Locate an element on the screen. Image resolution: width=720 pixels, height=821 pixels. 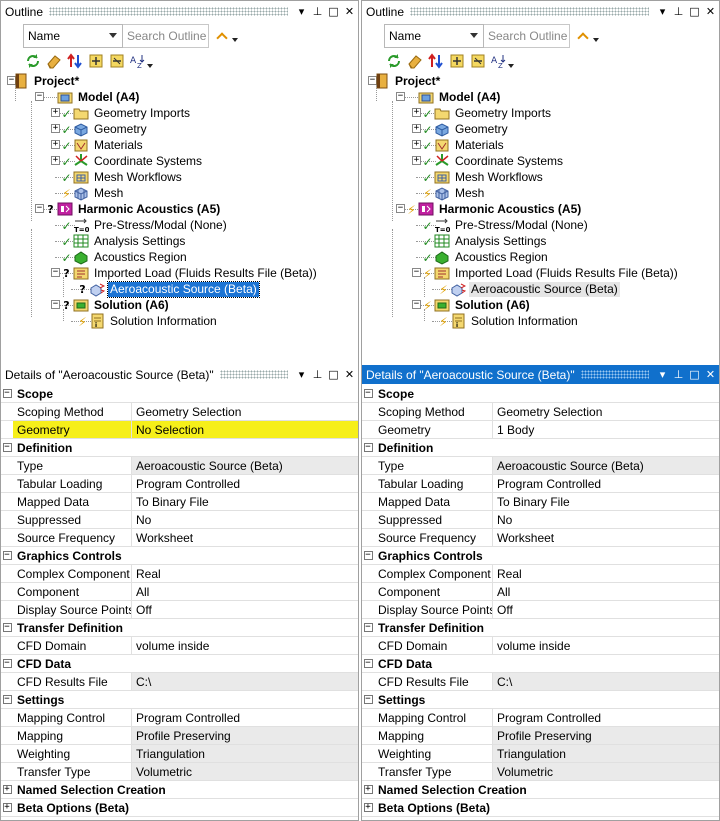
details-row-cfd-results-file: CFD Results File C:\ is located at coordinates (179, 682).